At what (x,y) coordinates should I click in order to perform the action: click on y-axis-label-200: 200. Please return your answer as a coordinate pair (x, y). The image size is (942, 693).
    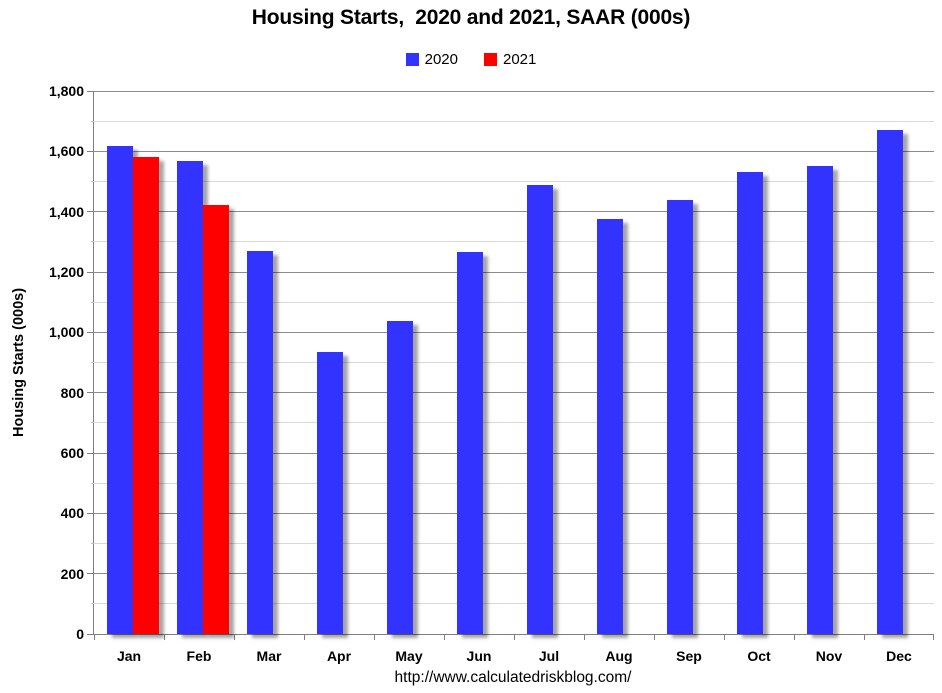
    Looking at the image, I should click on (72, 573).